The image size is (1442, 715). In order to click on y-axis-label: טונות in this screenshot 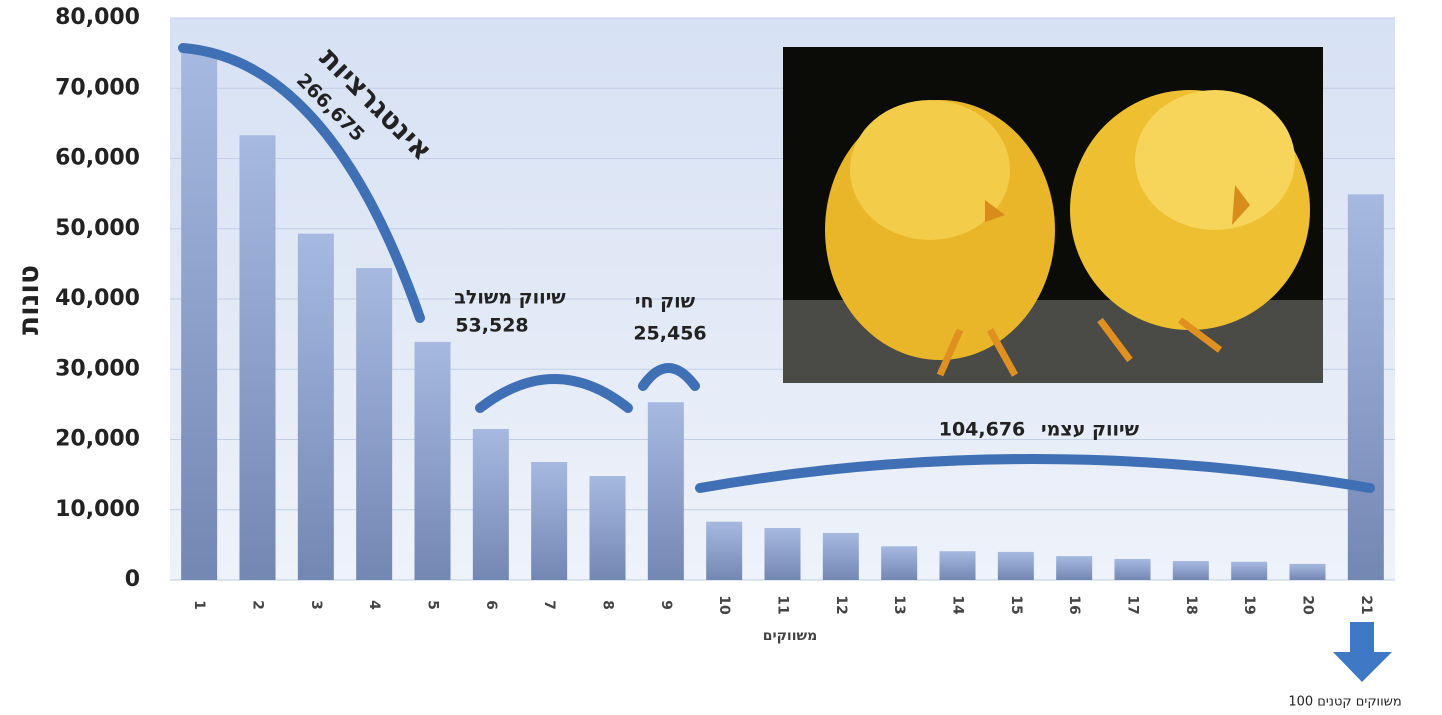, I will do `click(28, 300)`.